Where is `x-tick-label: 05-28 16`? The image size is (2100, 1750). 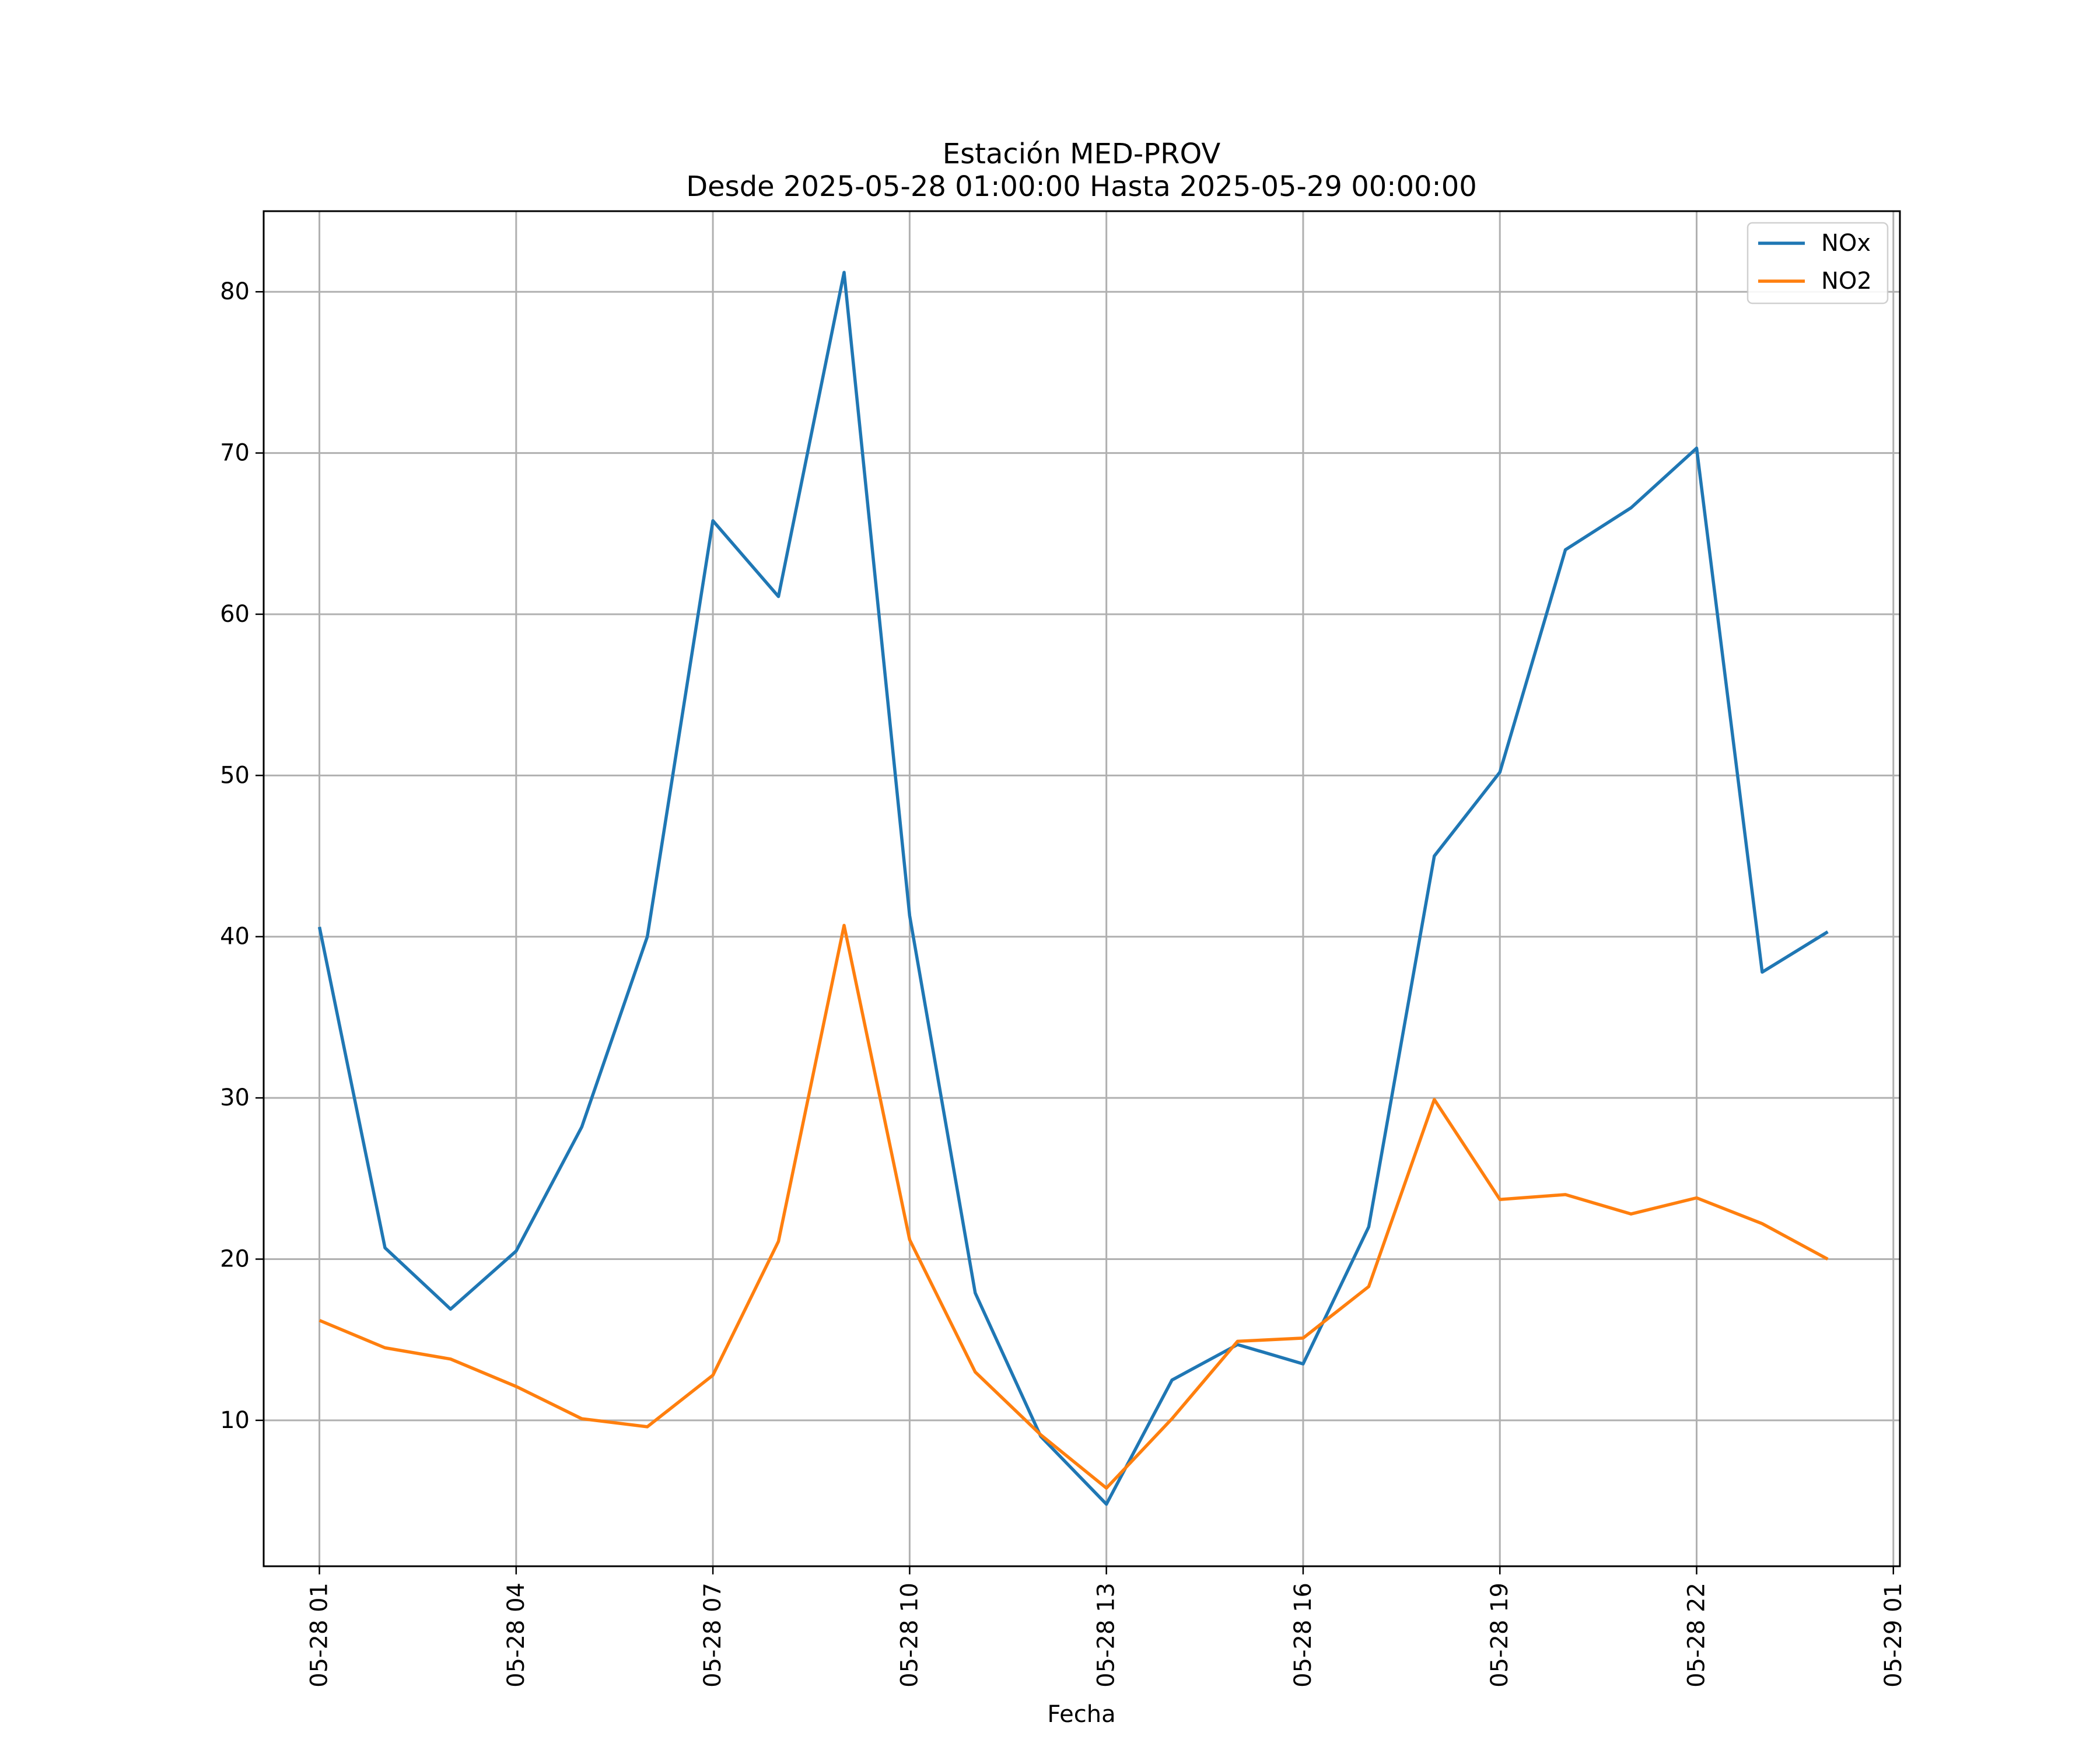
x-tick-label: 05-28 16 is located at coordinates (1303, 1636).